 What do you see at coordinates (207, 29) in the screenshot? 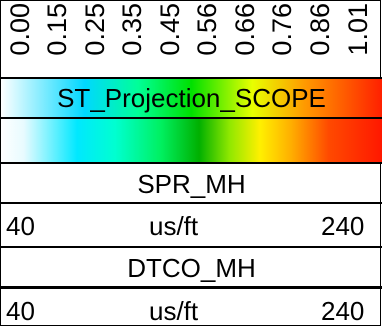
I see `tick-label: 0.56` at bounding box center [207, 29].